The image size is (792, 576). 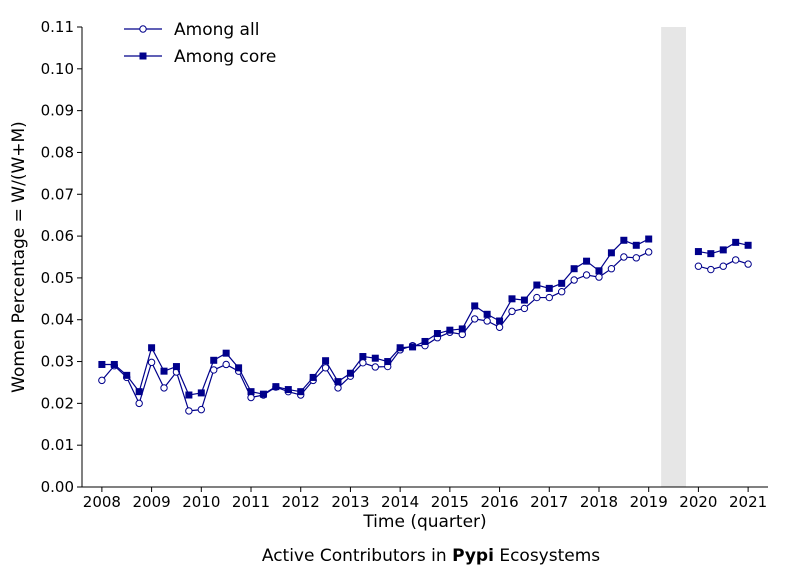 I want to click on x-tick-label: 2014, so click(x=400, y=502).